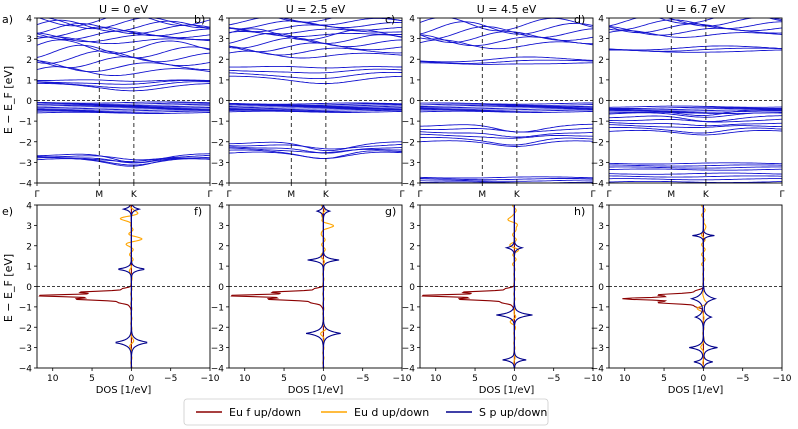  I want to click on panel-title: U = 2.5 eV, so click(316, 9).